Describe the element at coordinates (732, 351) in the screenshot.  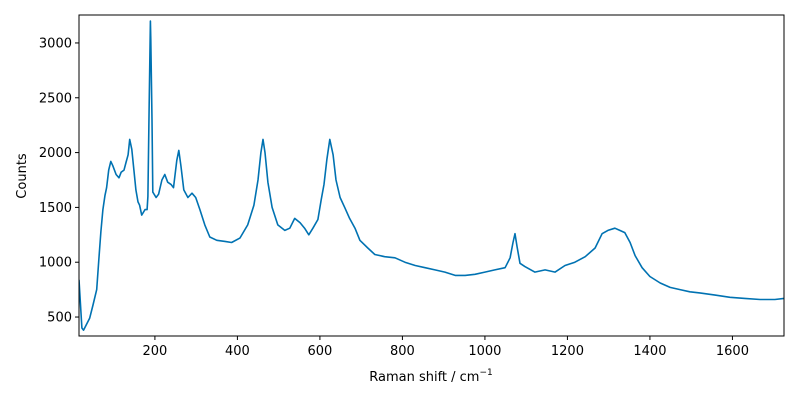
I see `x-tick-label: 1600` at that location.